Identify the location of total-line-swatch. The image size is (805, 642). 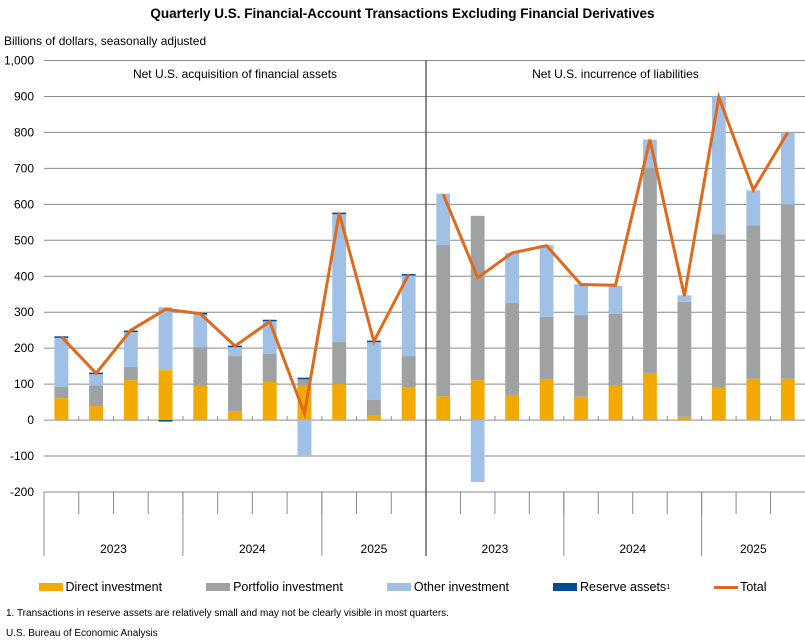
(726, 587).